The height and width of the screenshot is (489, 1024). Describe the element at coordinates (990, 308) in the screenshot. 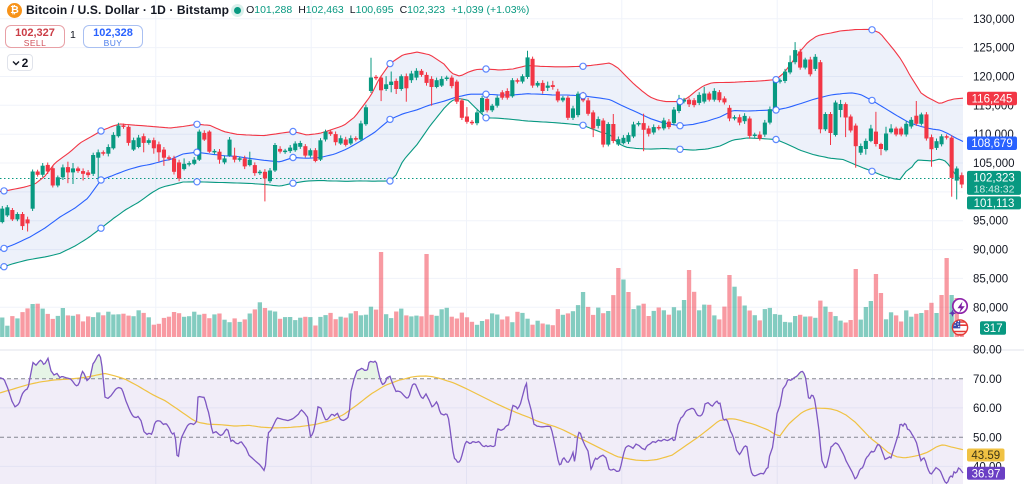

I see `svg-text: 80,000` at that location.